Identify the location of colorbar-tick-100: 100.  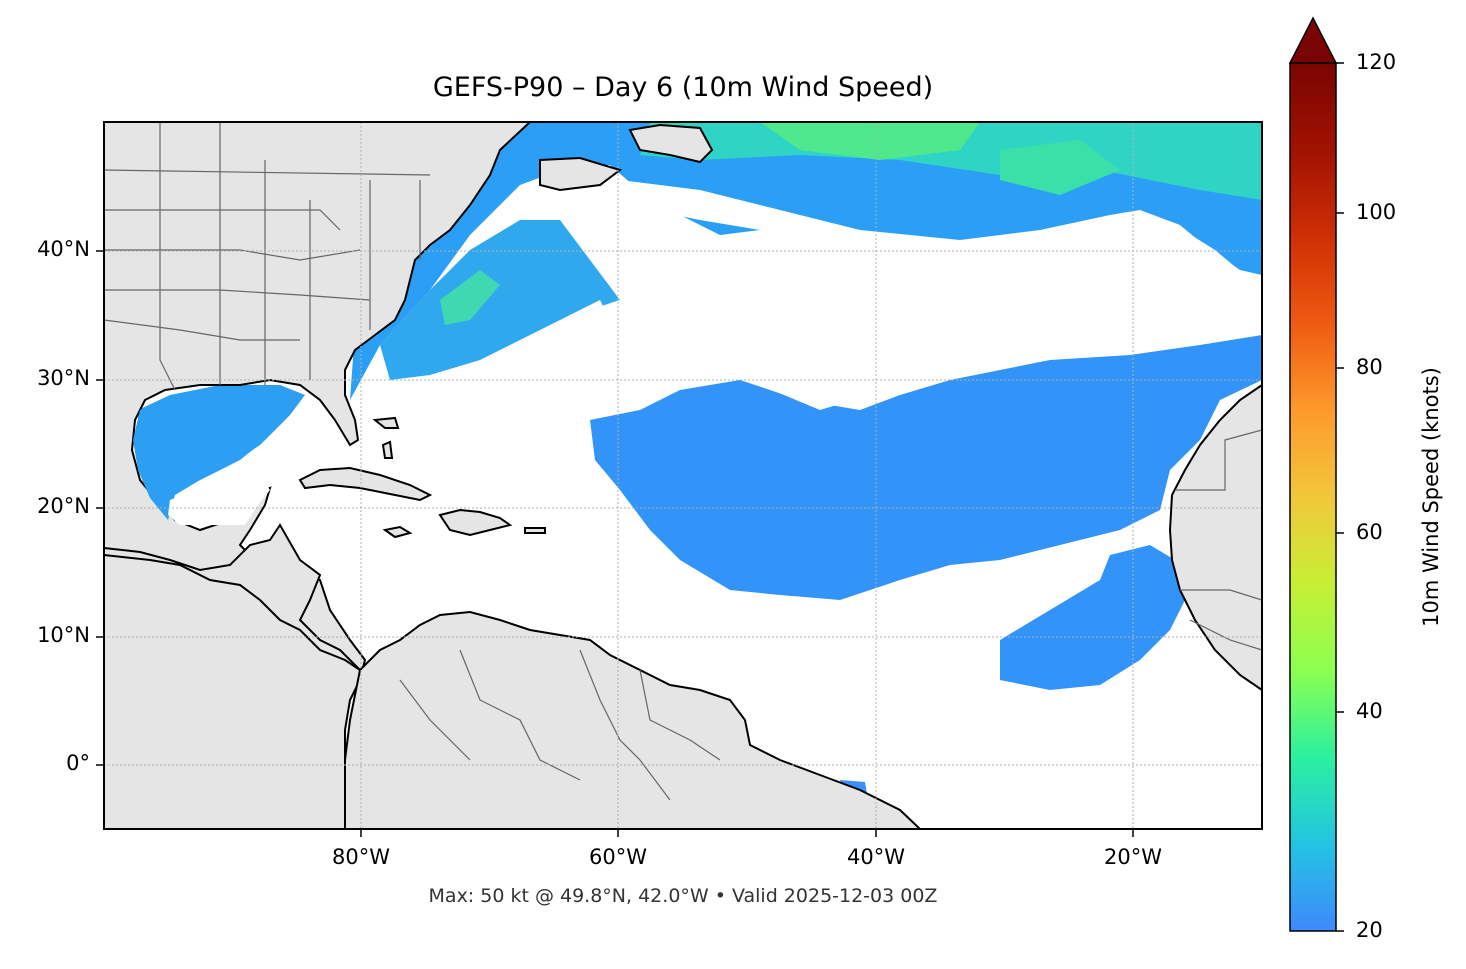
(1376, 212).